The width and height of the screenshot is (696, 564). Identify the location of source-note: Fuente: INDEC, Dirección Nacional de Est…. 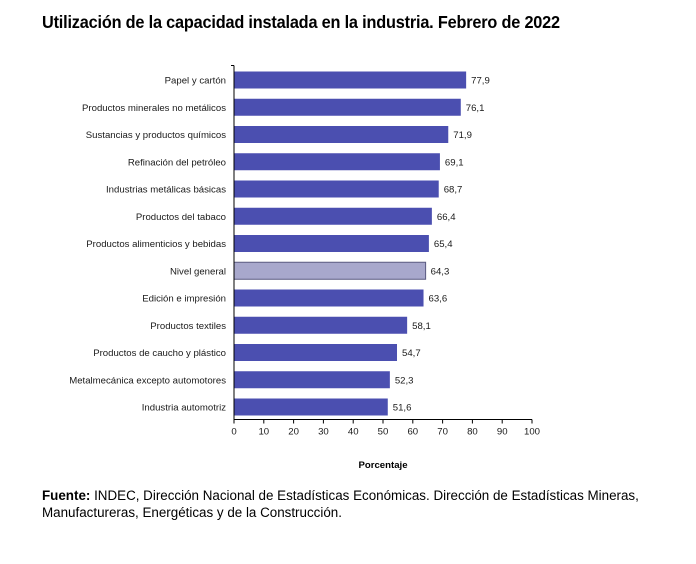
(342, 504).